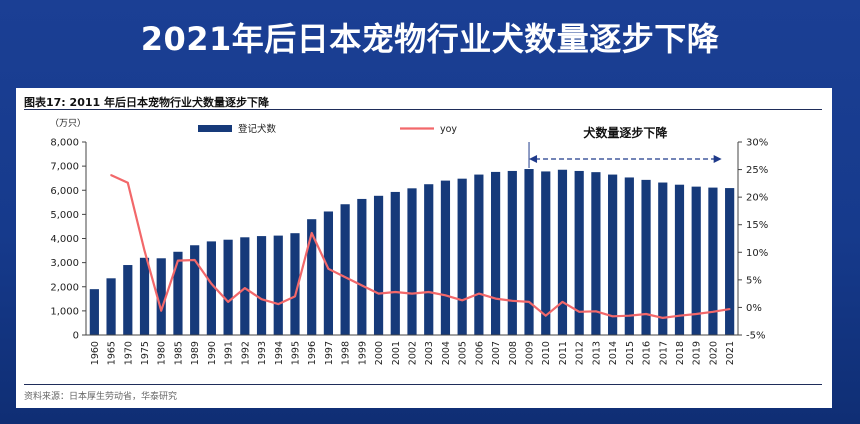 The width and height of the screenshot is (860, 424). Describe the element at coordinates (429, 353) in the screenshot. I see `x-tick-label: 2003` at that location.